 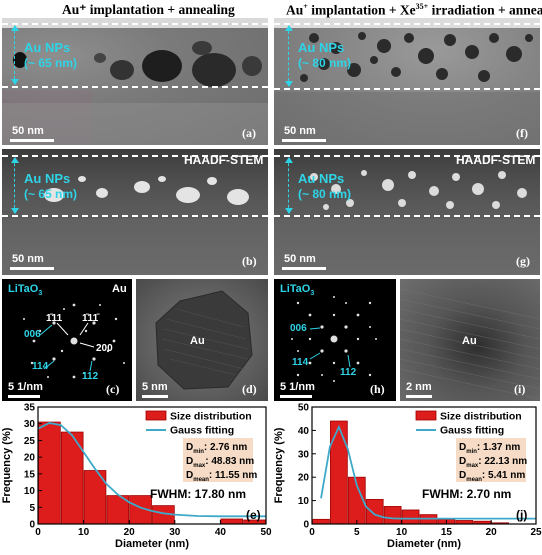 I want to click on panel-label-f: (f), so click(x=522, y=133).